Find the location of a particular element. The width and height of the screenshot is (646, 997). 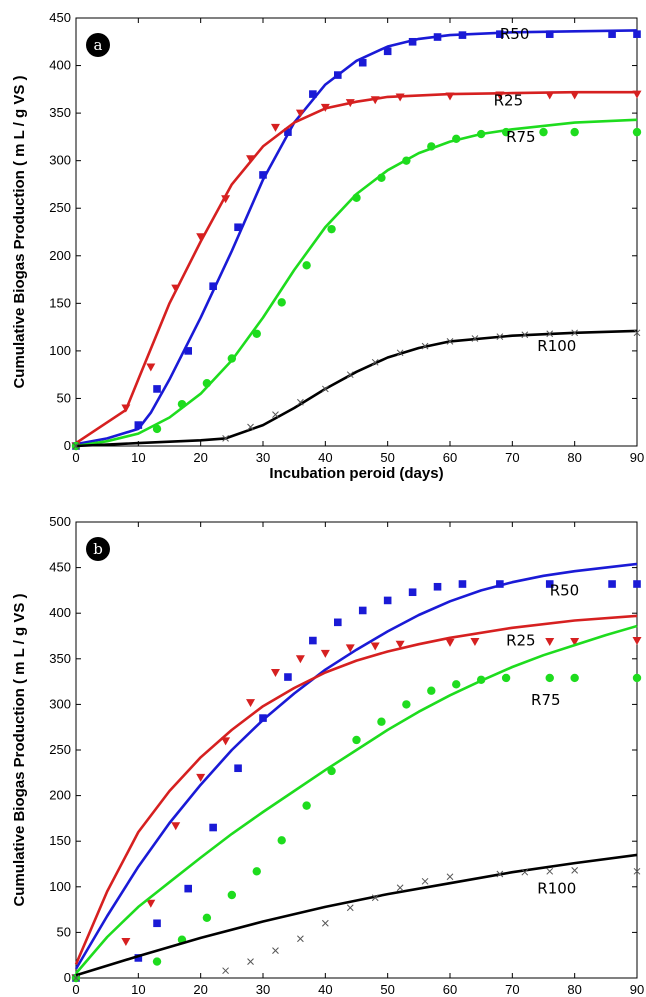

series-r100: R100 is located at coordinates (356, 389).